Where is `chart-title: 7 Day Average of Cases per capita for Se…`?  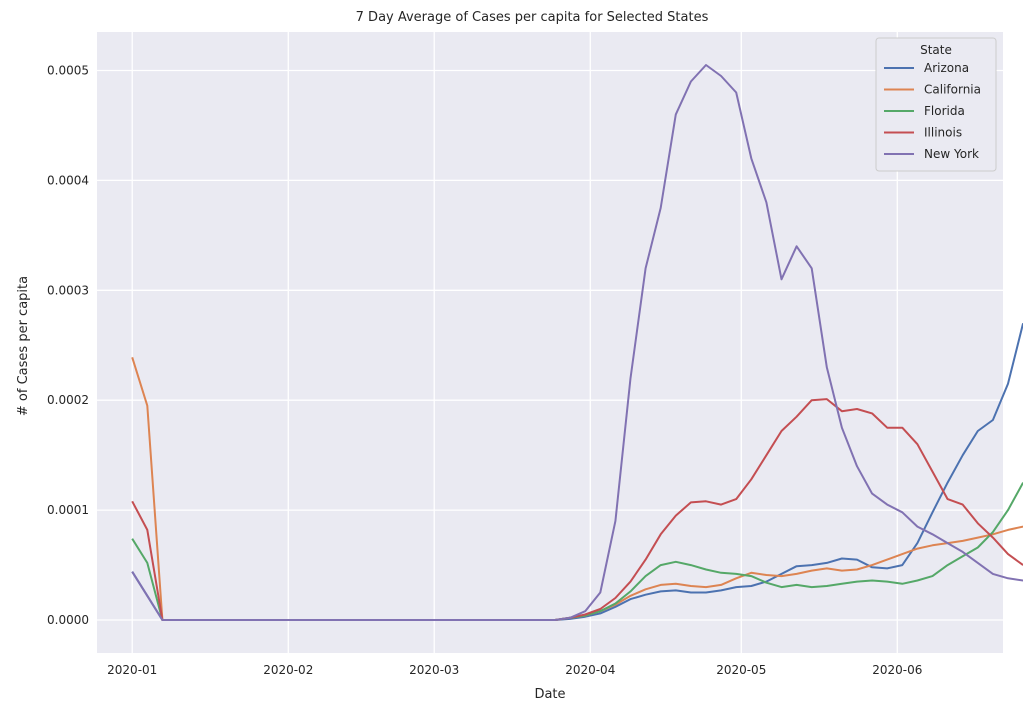 chart-title: 7 Day Average of Cases per capita for Se… is located at coordinates (532, 17).